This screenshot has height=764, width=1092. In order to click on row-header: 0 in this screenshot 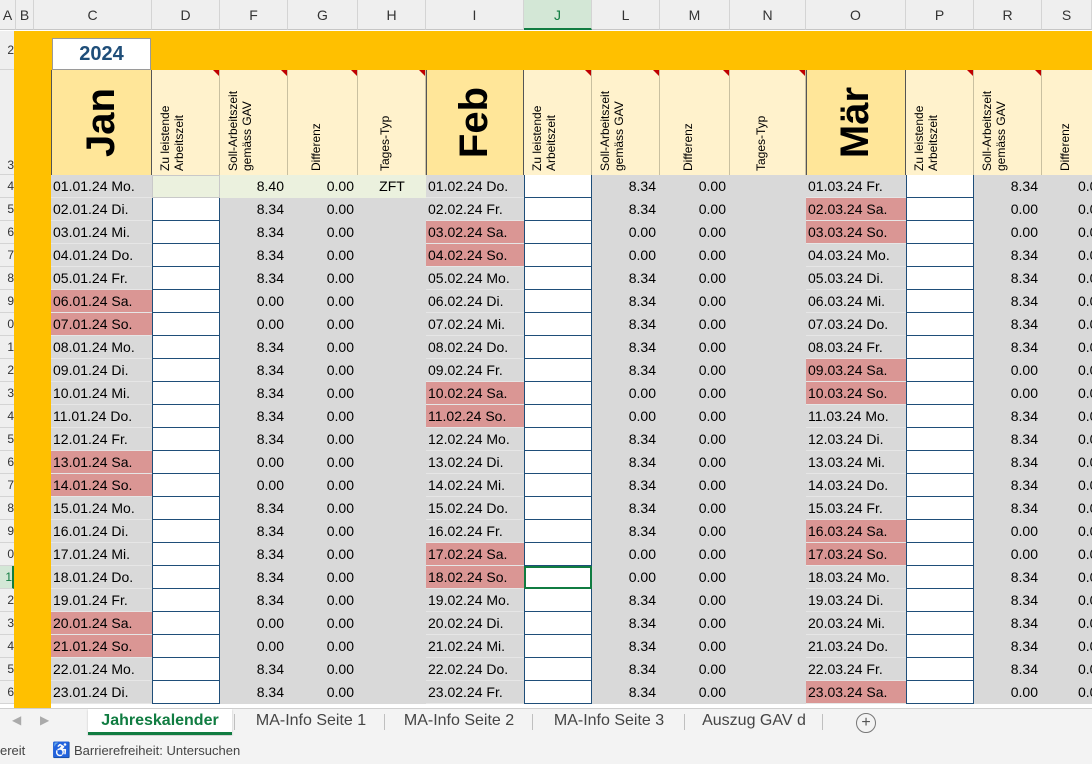, I will do `click(7, 324)`.